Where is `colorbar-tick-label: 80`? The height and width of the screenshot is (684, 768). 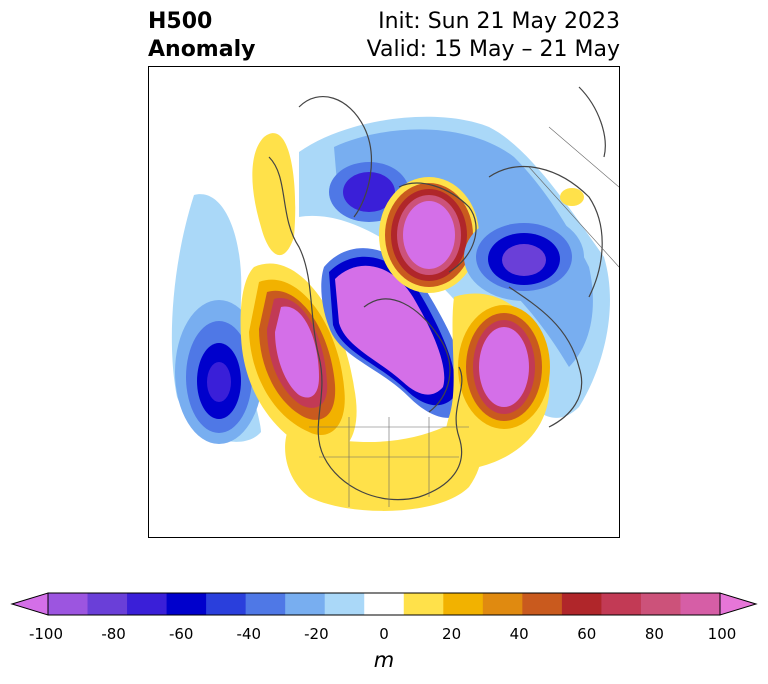
colorbar-tick-label: 80 is located at coordinates (654, 634).